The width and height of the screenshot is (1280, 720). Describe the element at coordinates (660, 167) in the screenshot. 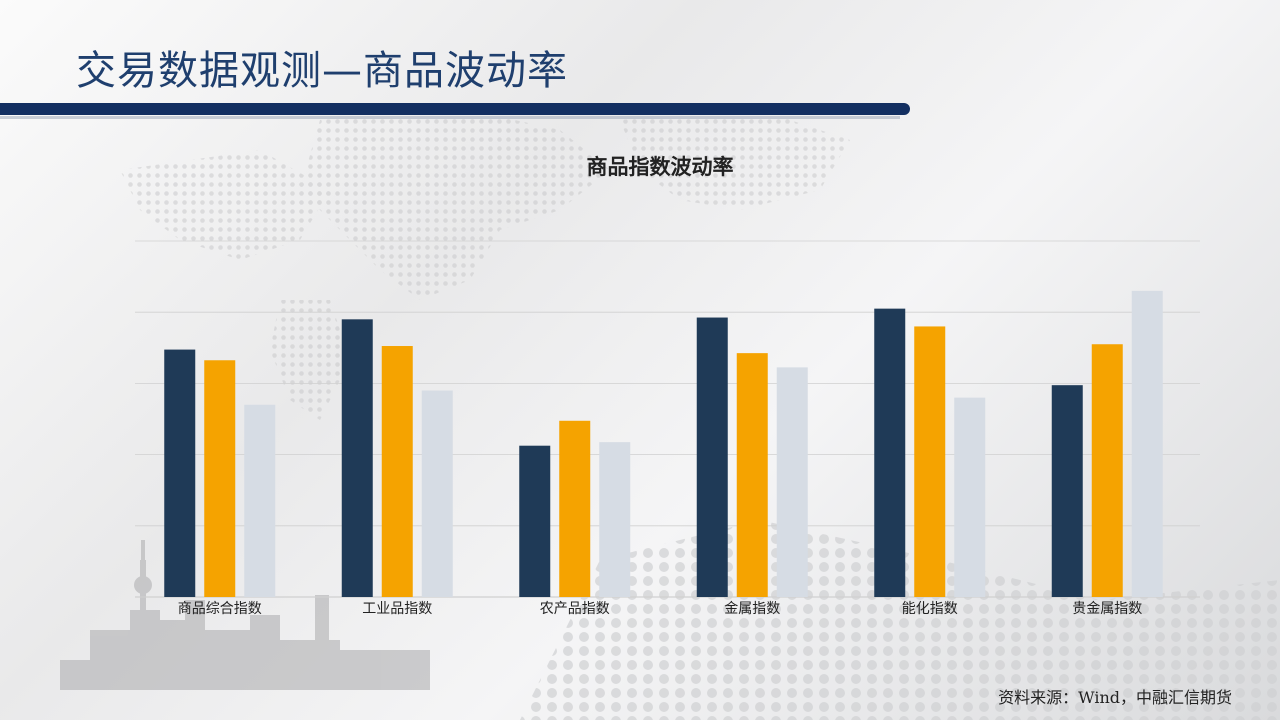

I see `chart-title: 商品指数波动率` at that location.